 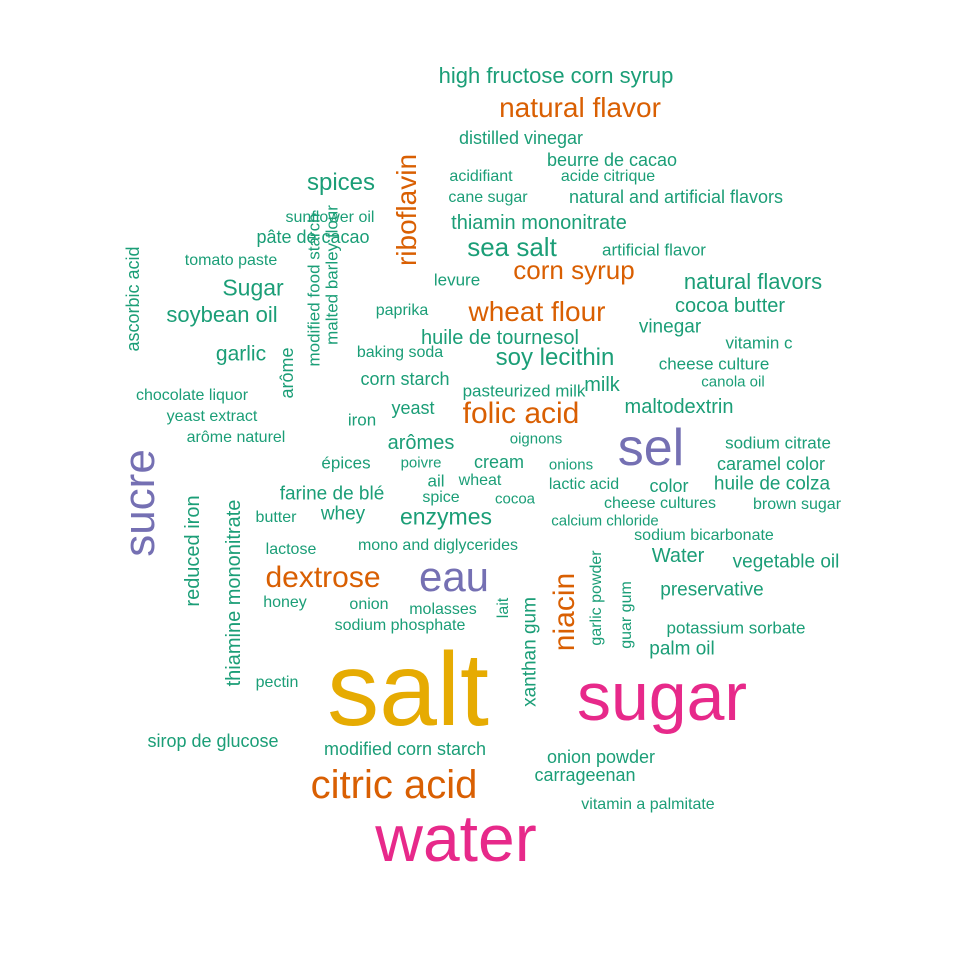 What do you see at coordinates (682, 649) in the screenshot?
I see `word-palm-oil-94: palm oil` at bounding box center [682, 649].